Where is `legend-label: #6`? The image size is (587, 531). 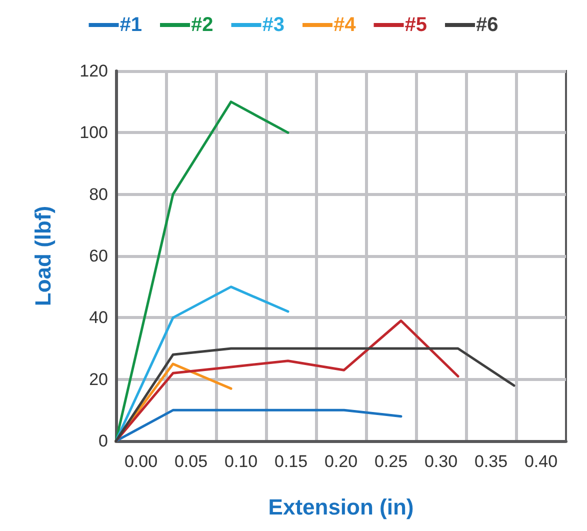
legend-label: #6 is located at coordinates (487, 25).